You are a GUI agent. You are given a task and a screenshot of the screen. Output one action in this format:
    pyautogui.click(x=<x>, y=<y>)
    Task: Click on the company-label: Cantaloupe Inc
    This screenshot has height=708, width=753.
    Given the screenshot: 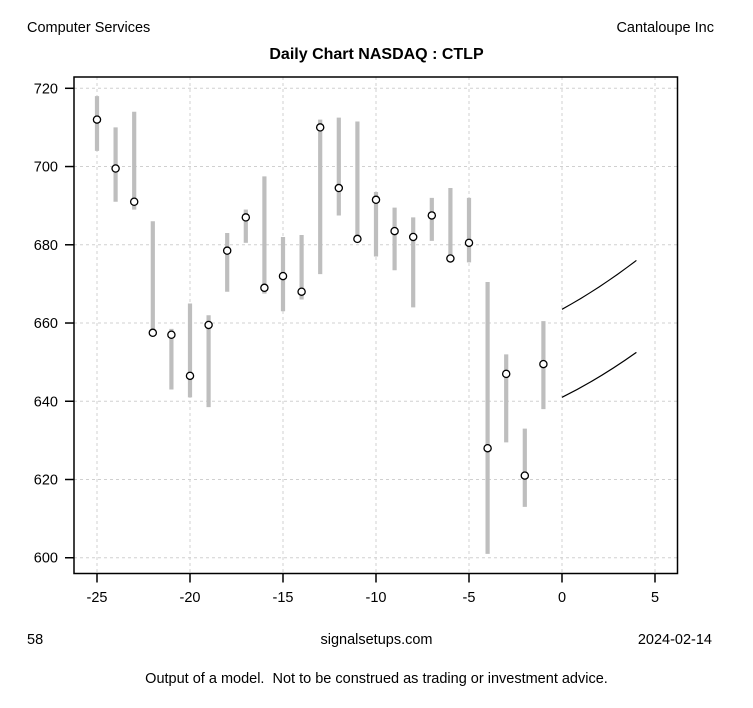 What is the action you would take?
    pyautogui.click(x=665, y=28)
    